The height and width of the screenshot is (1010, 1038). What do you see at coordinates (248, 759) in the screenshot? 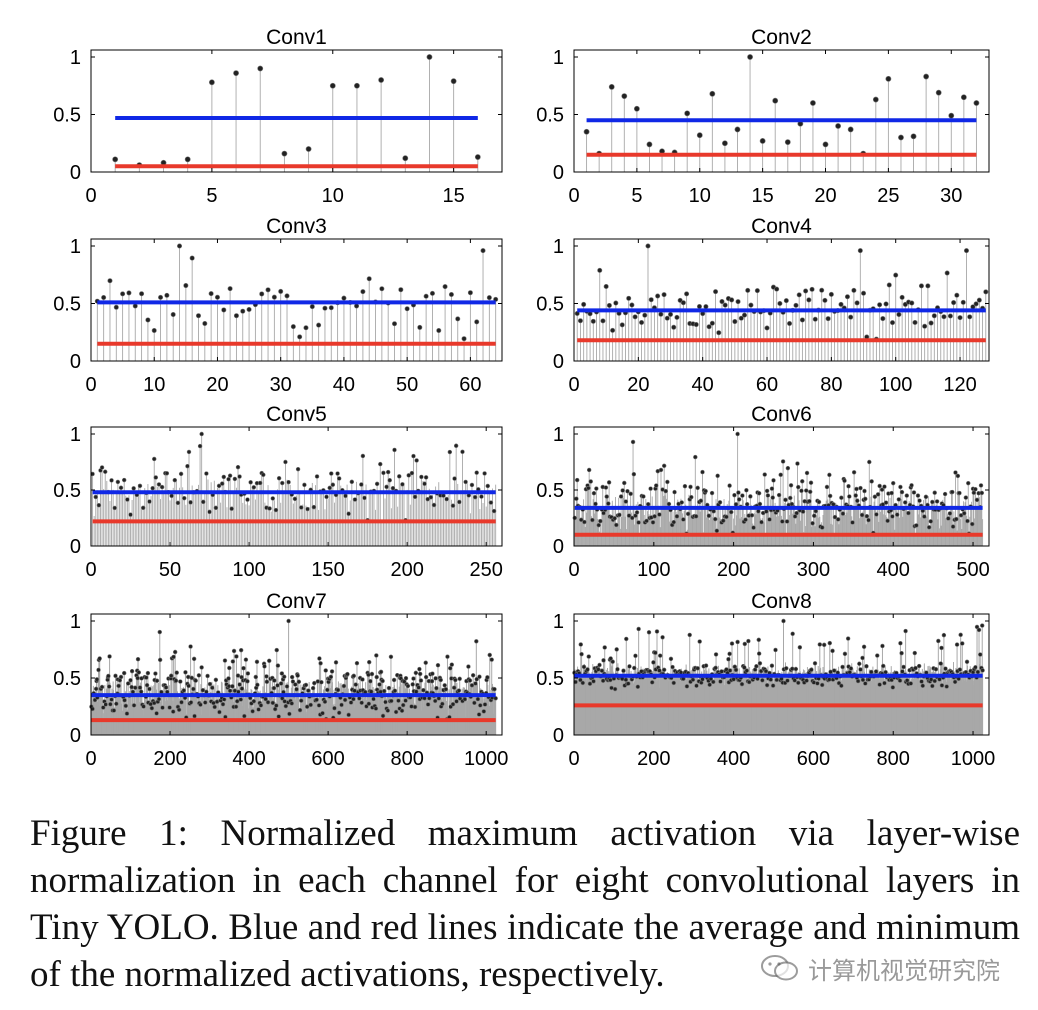
I see `x-tick-label: 400` at bounding box center [248, 759].